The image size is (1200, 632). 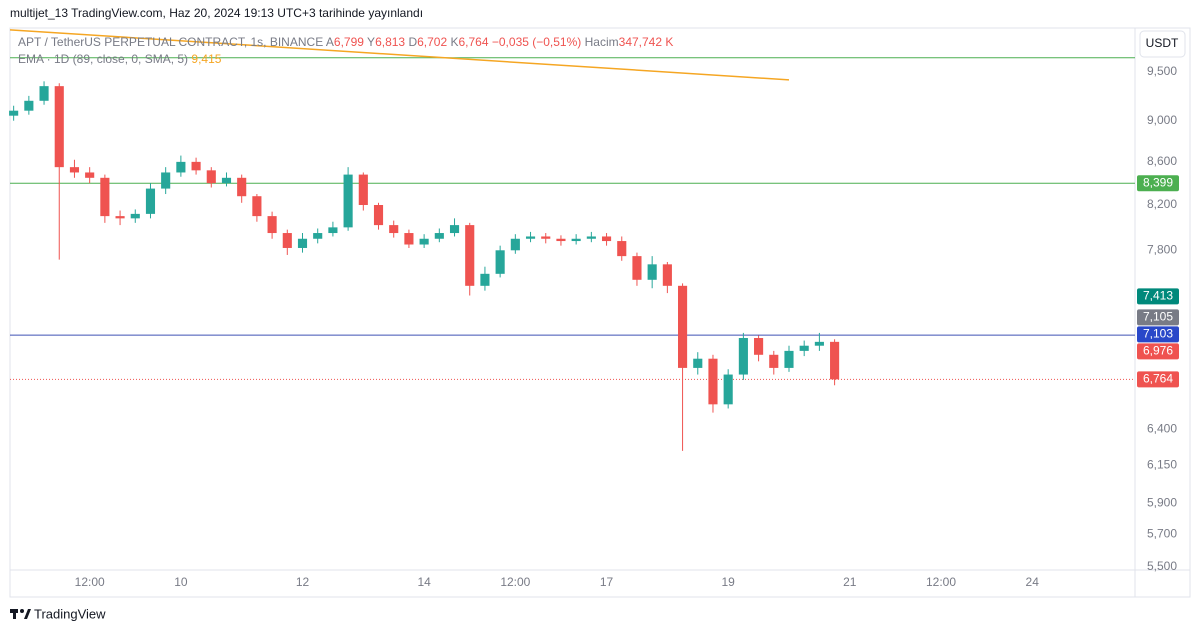 What do you see at coordinates (424, 582) in the screenshot?
I see `x-tick-label: 14` at bounding box center [424, 582].